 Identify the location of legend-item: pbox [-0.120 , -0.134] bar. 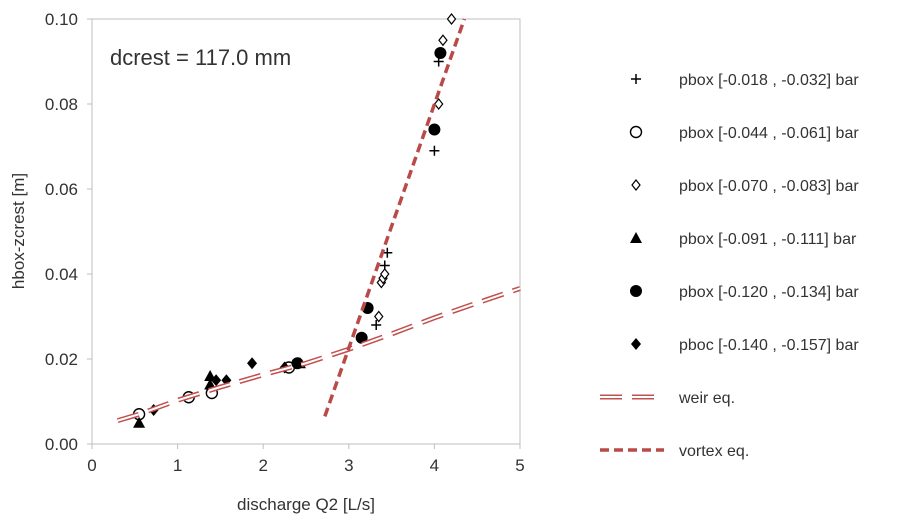
(744, 292).